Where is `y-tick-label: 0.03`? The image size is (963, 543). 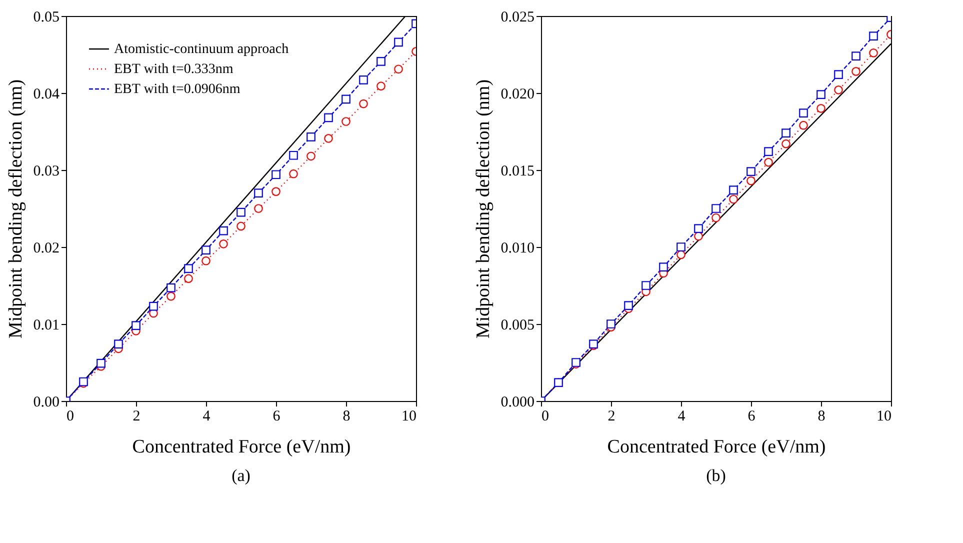 y-tick-label: 0.03 is located at coordinates (46, 172).